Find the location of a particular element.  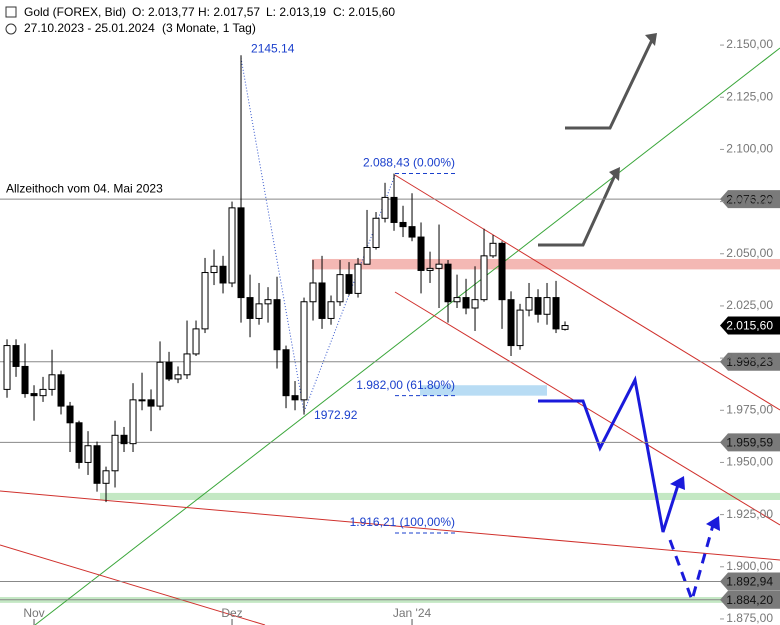

price-tag-label: 1.998,23 is located at coordinates (749, 362).